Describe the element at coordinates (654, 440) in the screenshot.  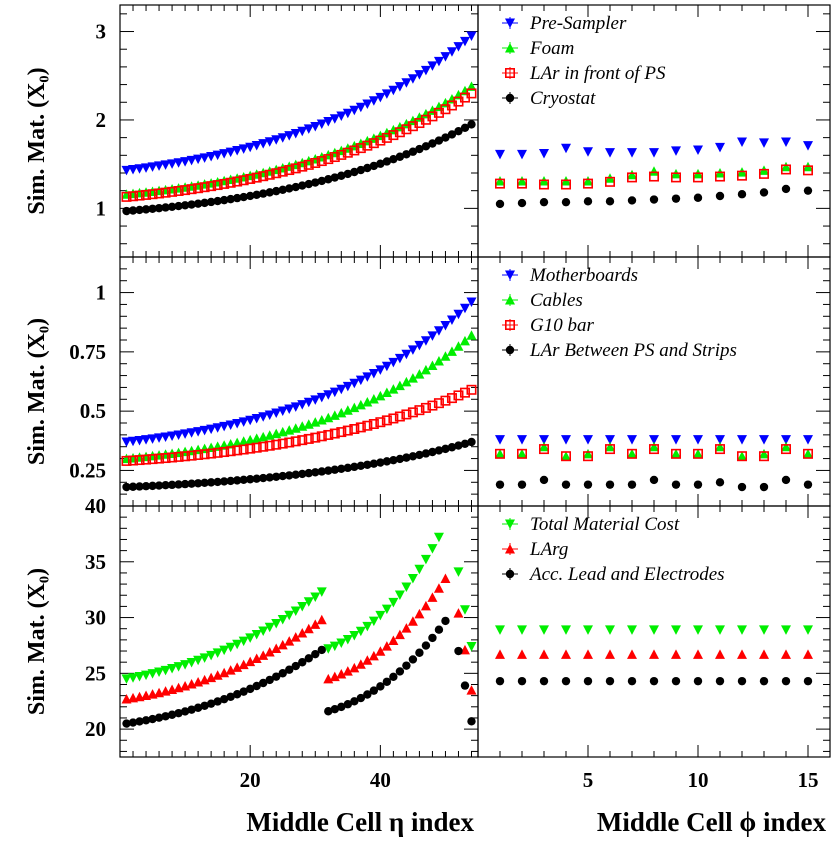
I see `series-motherboards` at that location.